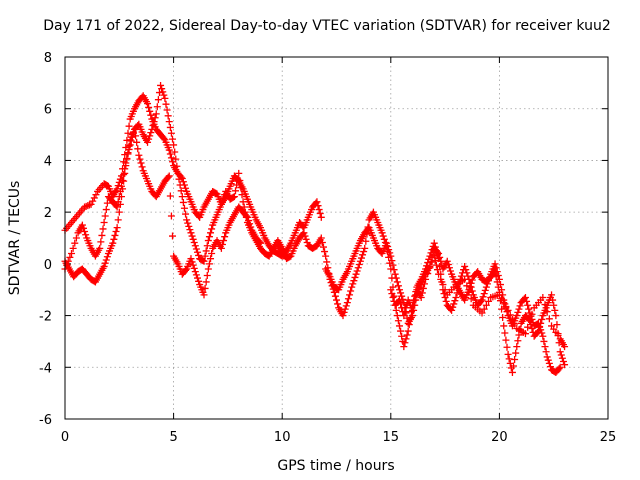 The image size is (640, 480). I want to click on y-tick-label: 2, so click(48, 213).